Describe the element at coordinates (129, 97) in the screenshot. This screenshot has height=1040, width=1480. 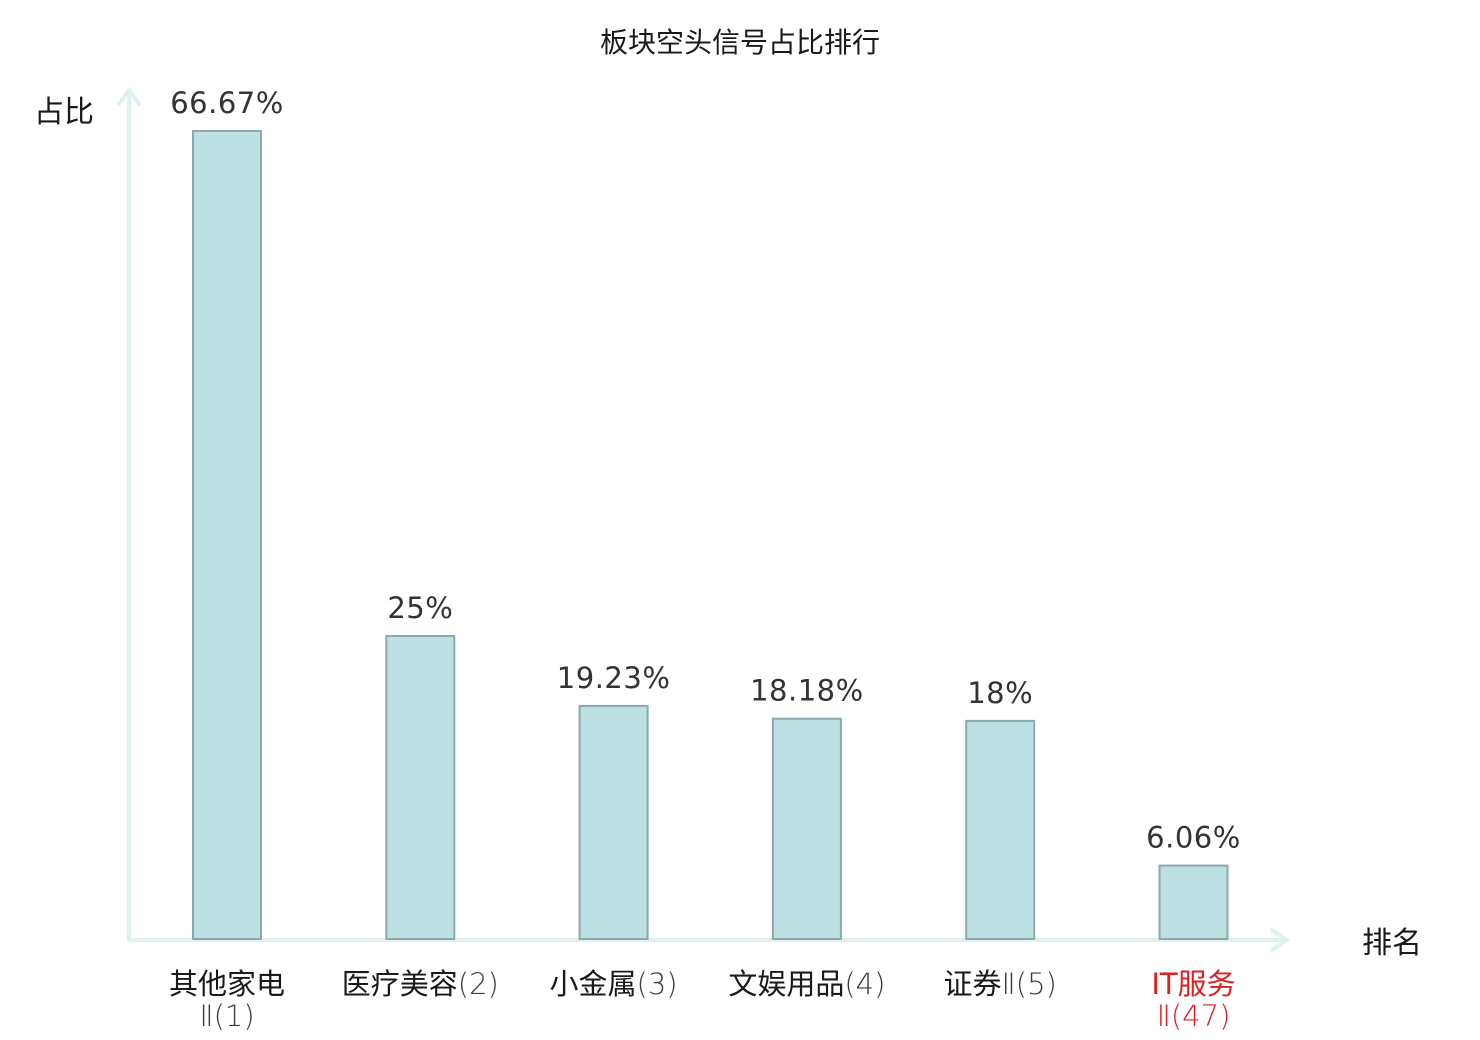
I see `y-axis-arrow` at that location.